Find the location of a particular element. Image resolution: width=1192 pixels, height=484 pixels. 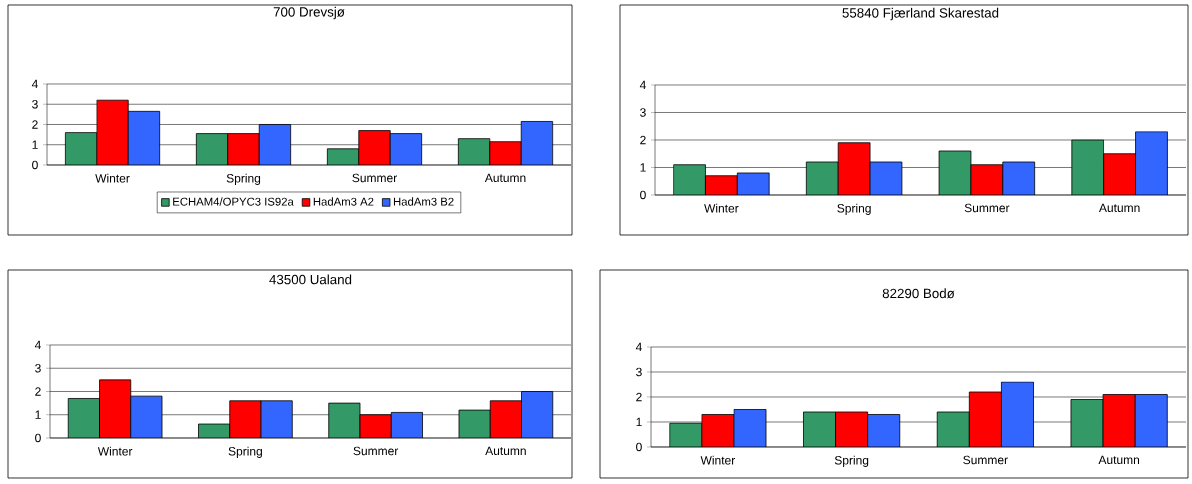

legend-label: HadAm3 A2 is located at coordinates (343, 201).